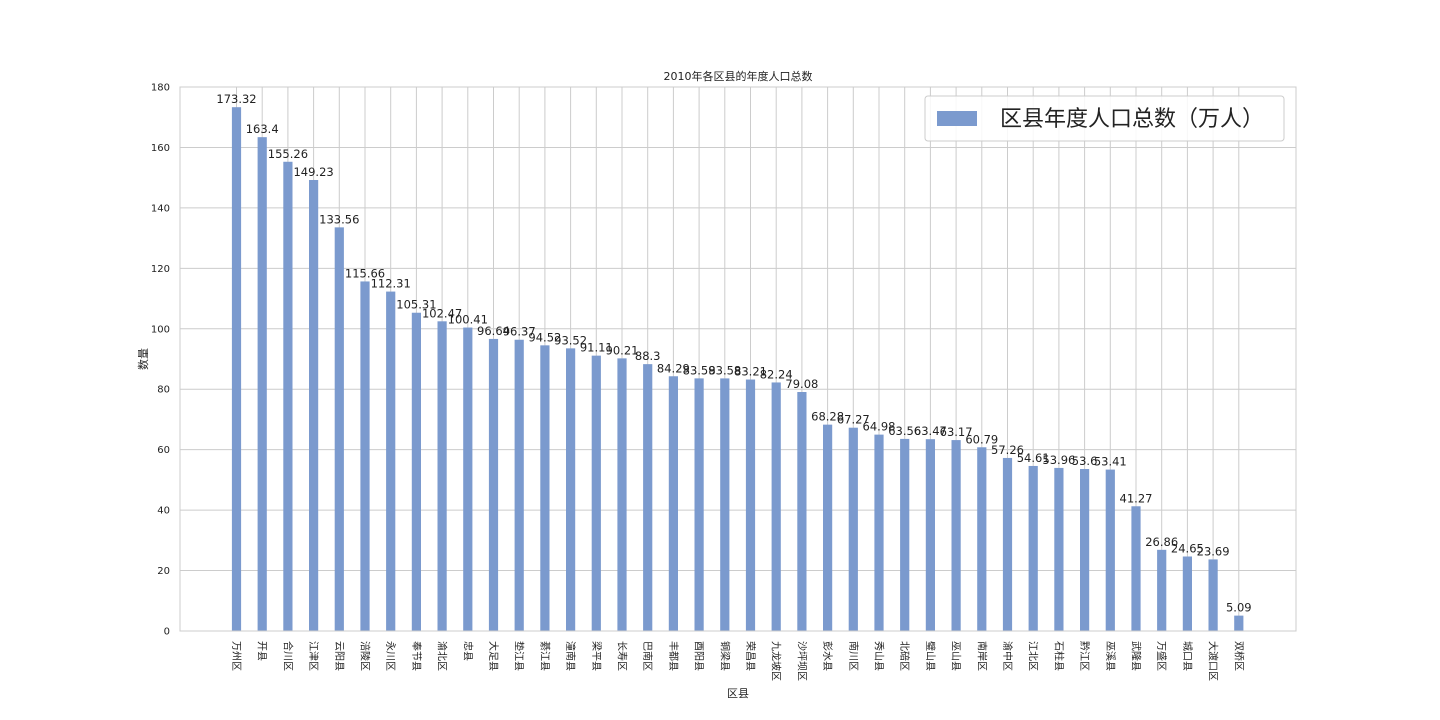  What do you see at coordinates (738, 693) in the screenshot?
I see `x-axis-label: 区县` at bounding box center [738, 693].